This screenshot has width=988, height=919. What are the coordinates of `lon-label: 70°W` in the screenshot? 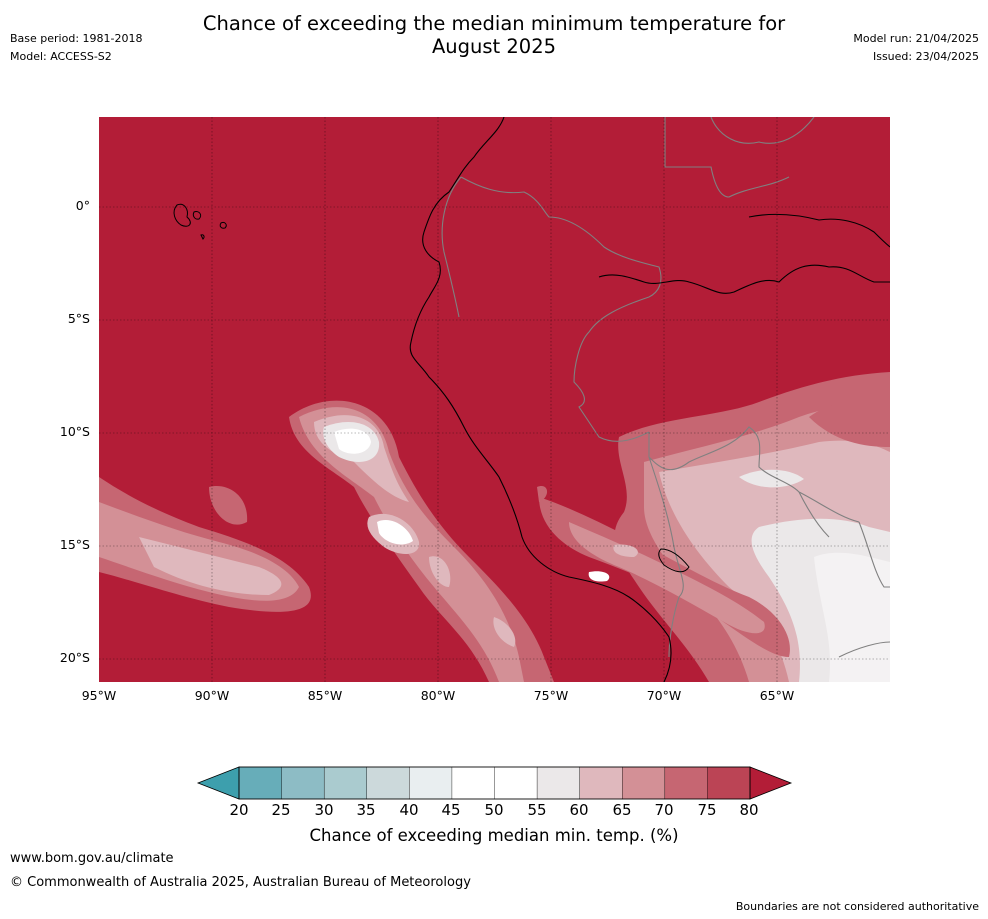 It's located at (664, 695).